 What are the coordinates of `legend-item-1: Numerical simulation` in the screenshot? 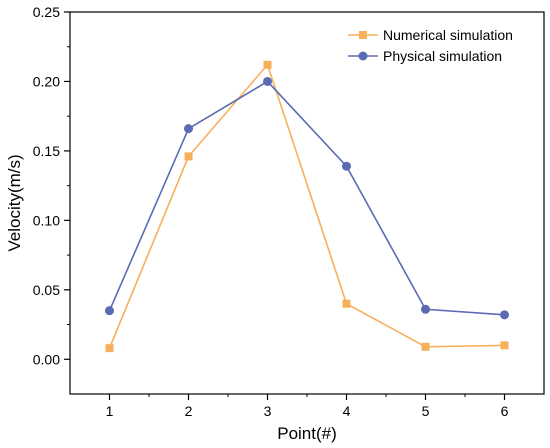 It's located at (430, 35).